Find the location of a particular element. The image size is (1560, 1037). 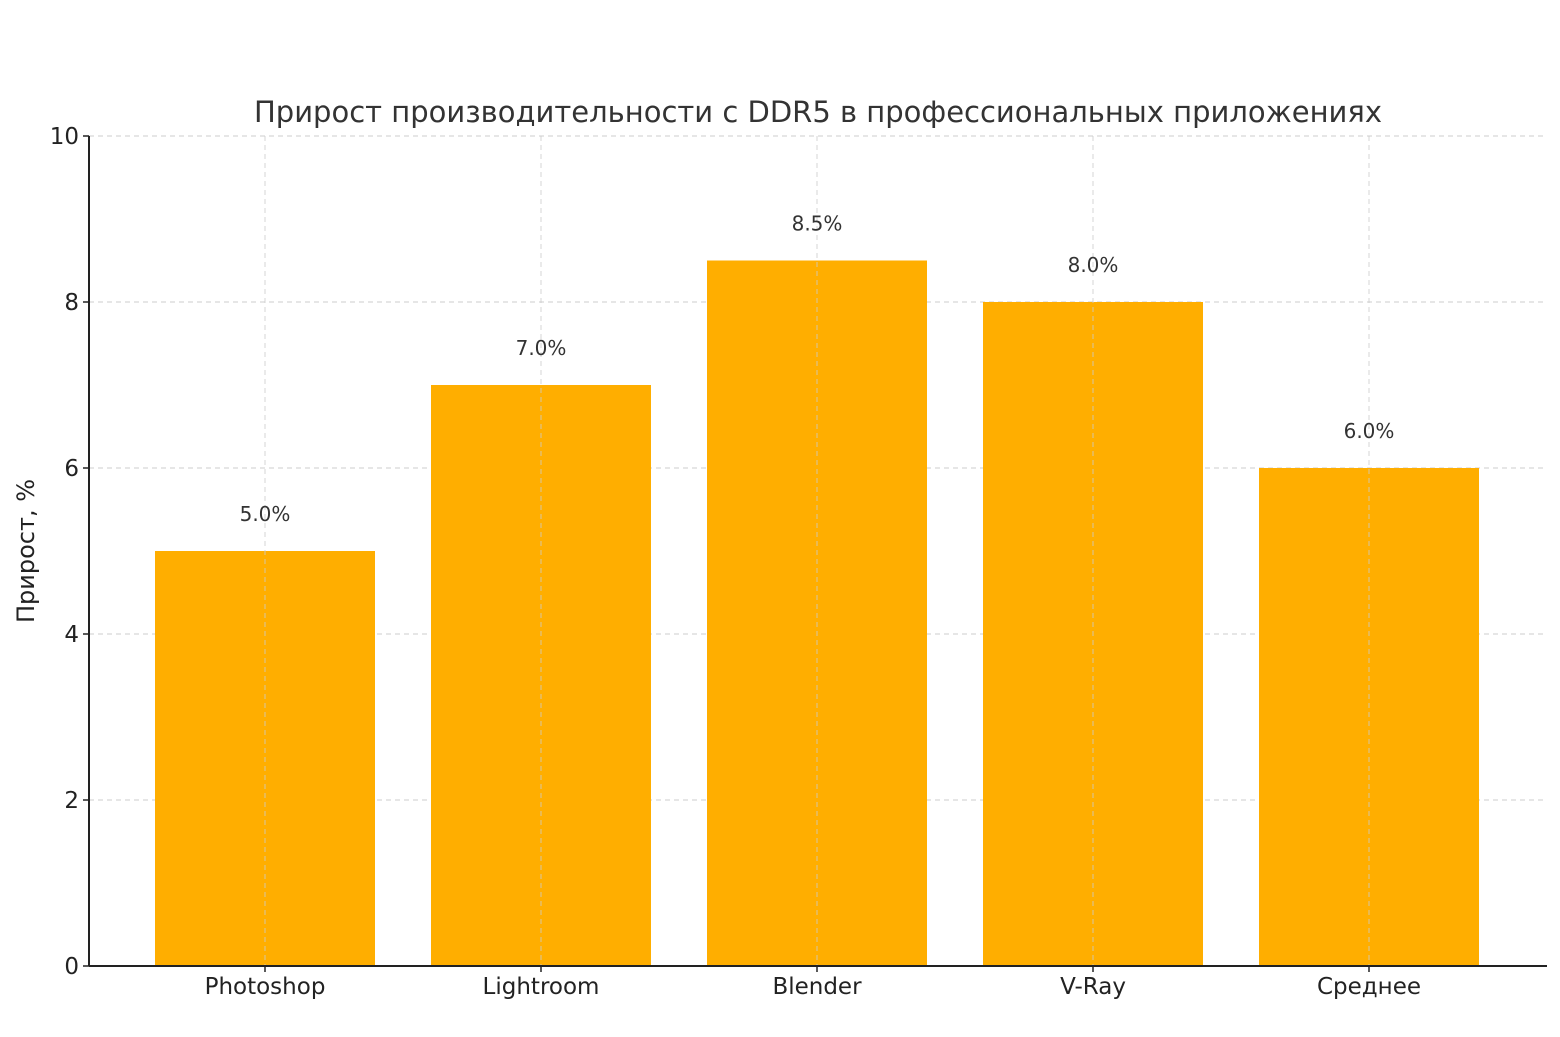

x-tick-label: Среднее is located at coordinates (1369, 987).